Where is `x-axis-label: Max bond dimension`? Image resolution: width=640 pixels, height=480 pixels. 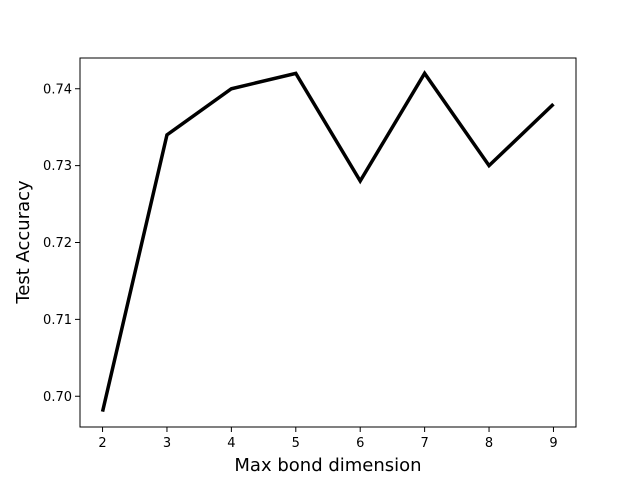 x-axis-label: Max bond dimension is located at coordinates (327, 465).